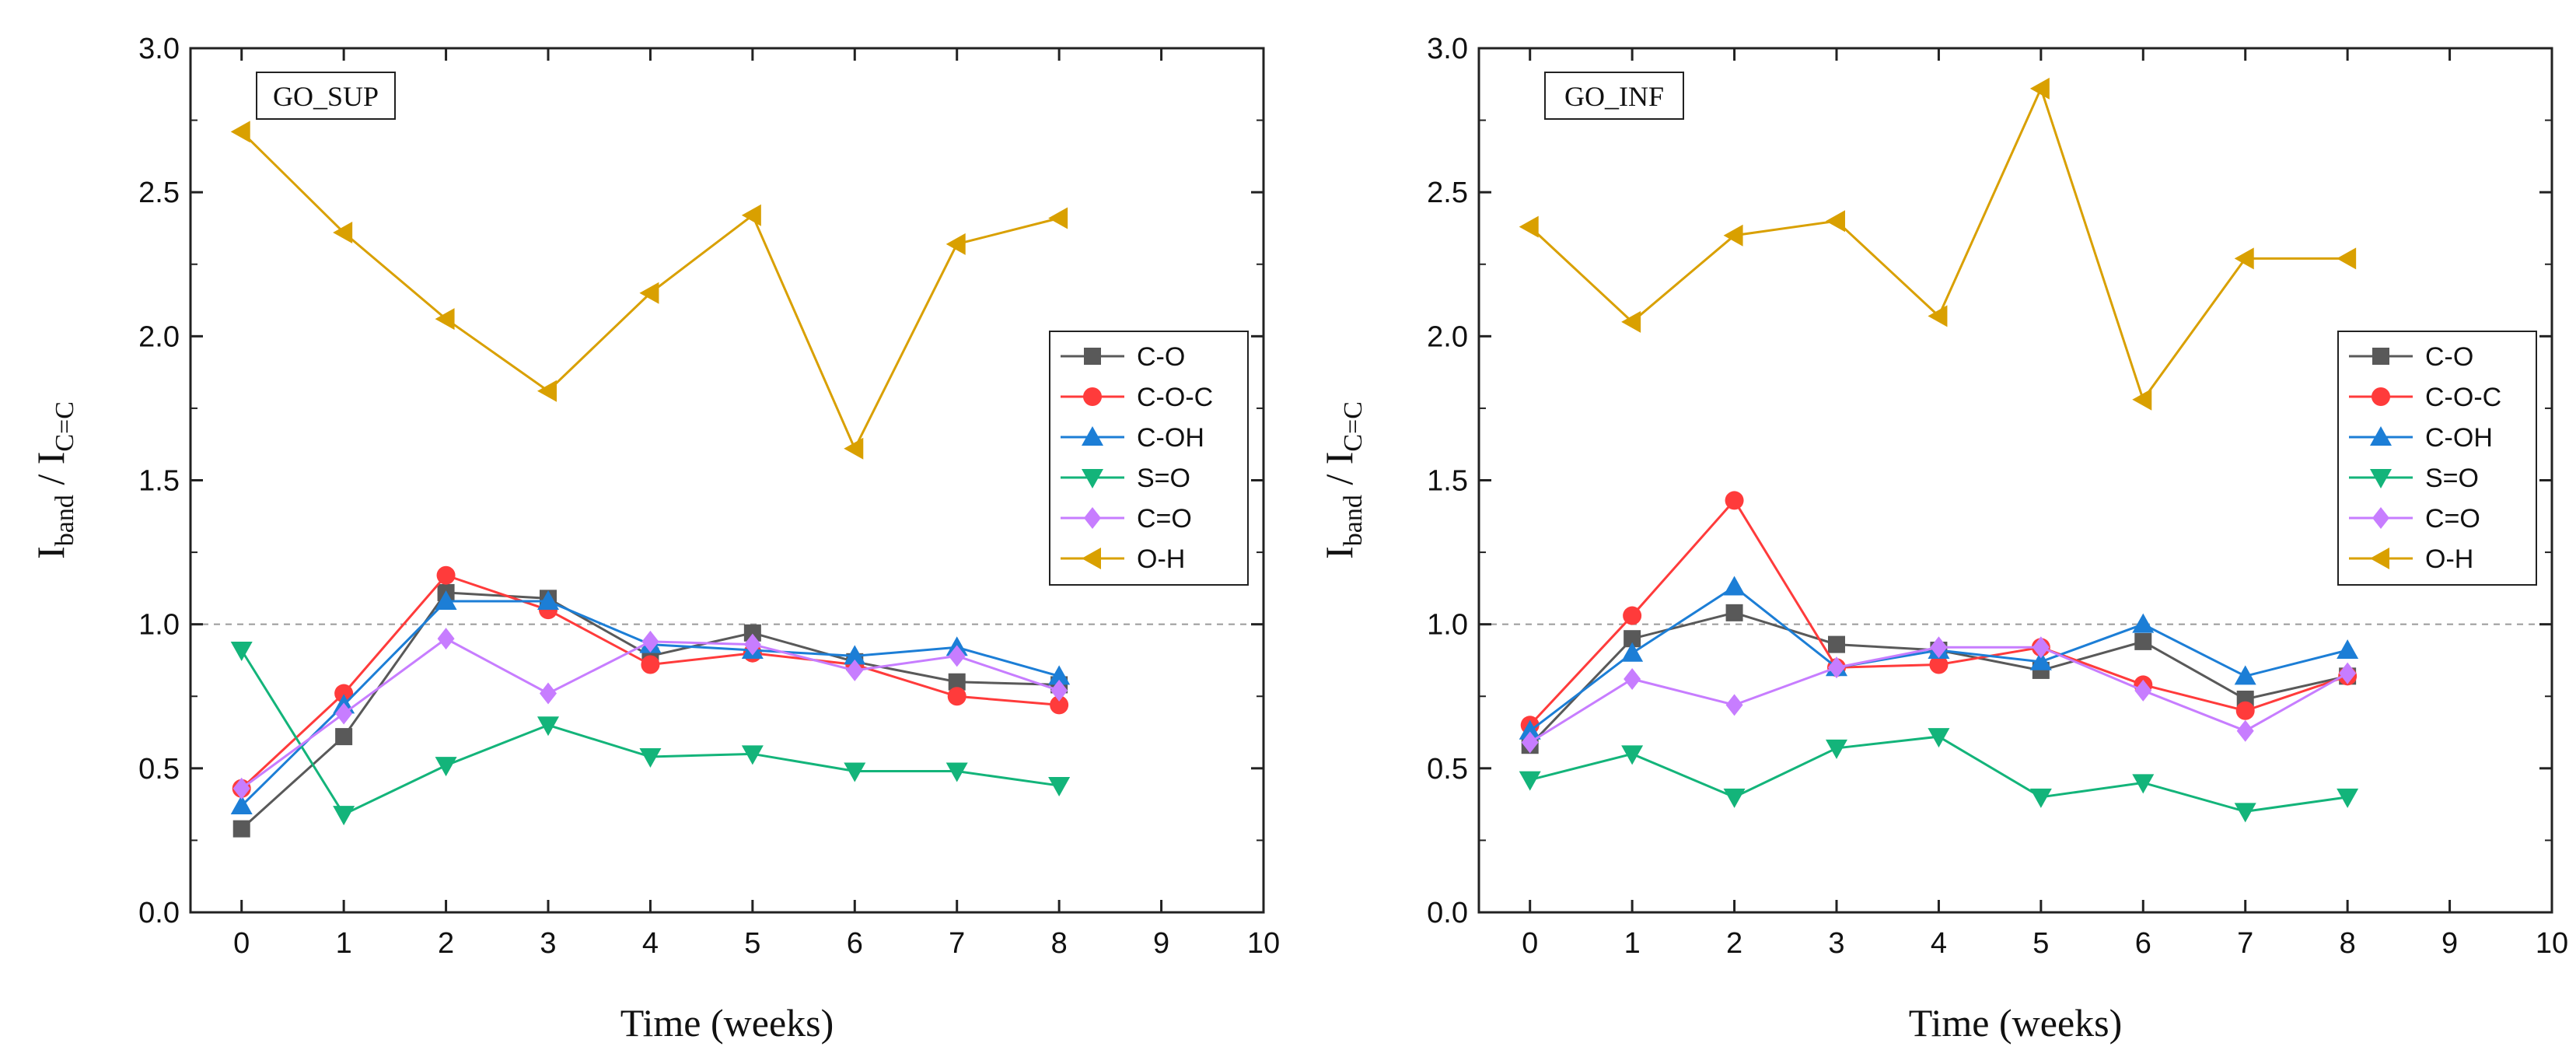 Image resolution: width=2576 pixels, height=1064 pixels. Describe the element at coordinates (326, 96) in the screenshot. I see `sample-tag-box` at that location.